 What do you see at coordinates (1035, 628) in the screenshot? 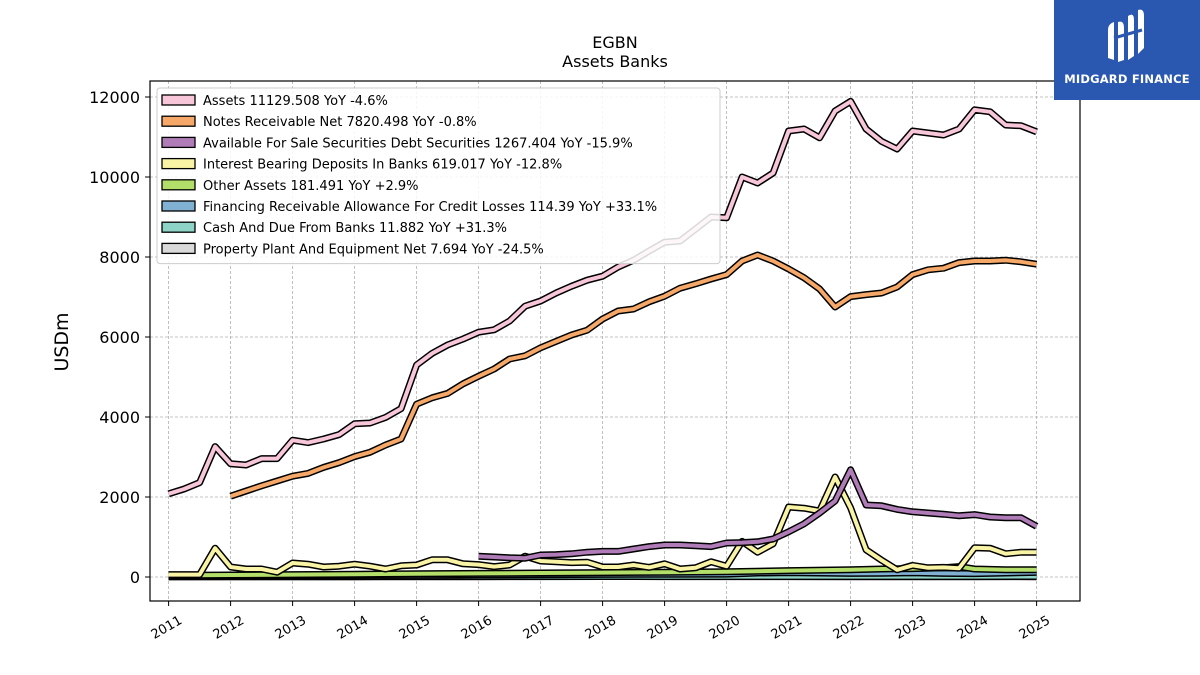
I see `x-tick-label: 2025` at bounding box center [1035, 628].